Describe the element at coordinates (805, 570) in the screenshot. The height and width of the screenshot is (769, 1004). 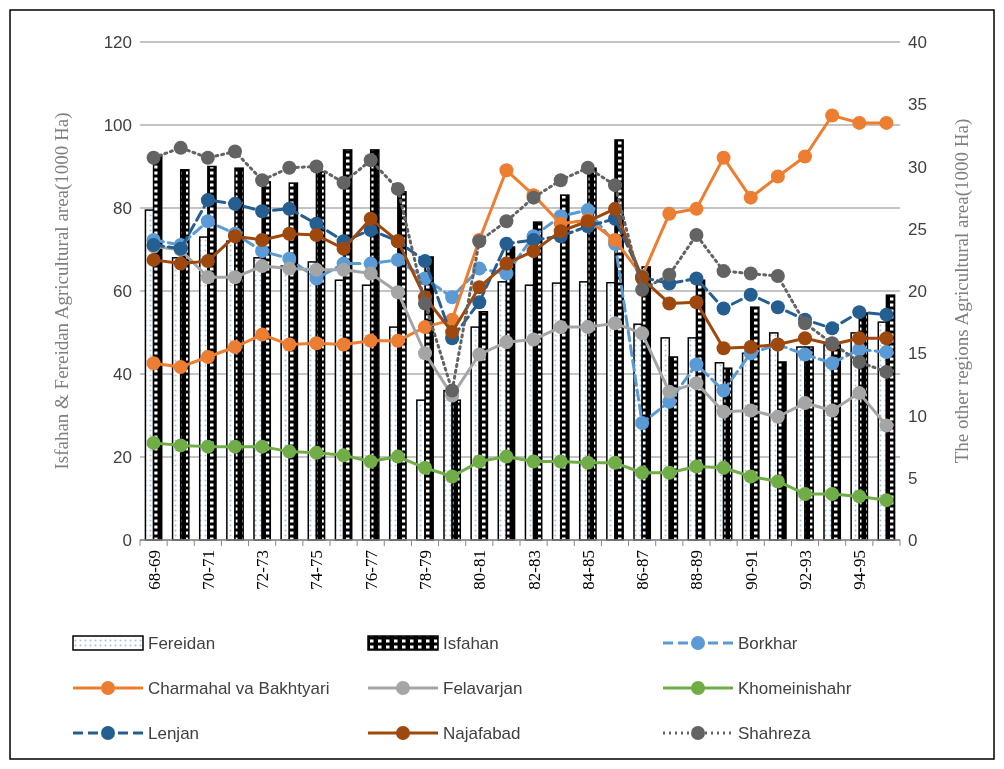
I see `x-tick-label: 92-93` at that location.